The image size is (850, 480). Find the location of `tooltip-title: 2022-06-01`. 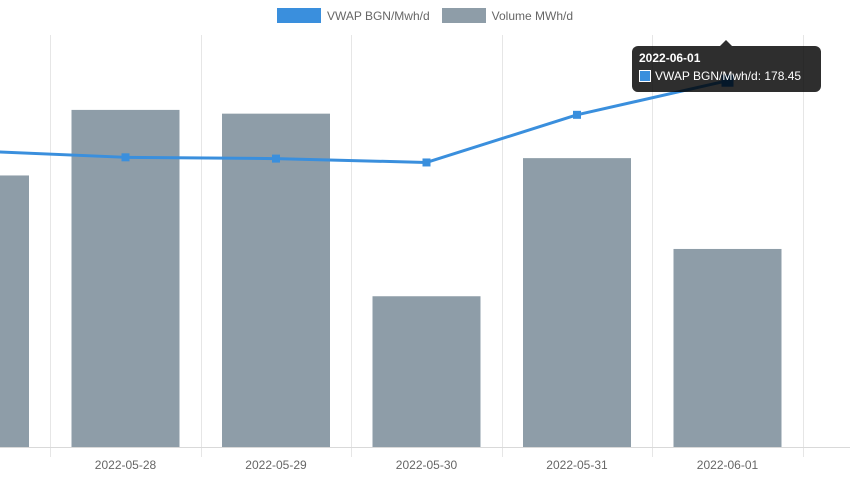

tooltip-title: 2022-06-01 is located at coordinates (670, 58).